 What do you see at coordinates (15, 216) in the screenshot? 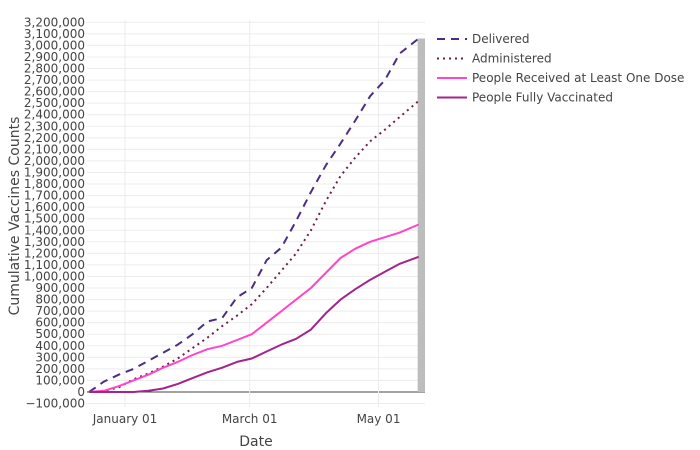
I see `y-axis-title: Cumulative Vaccines Counts` at bounding box center [15, 216].